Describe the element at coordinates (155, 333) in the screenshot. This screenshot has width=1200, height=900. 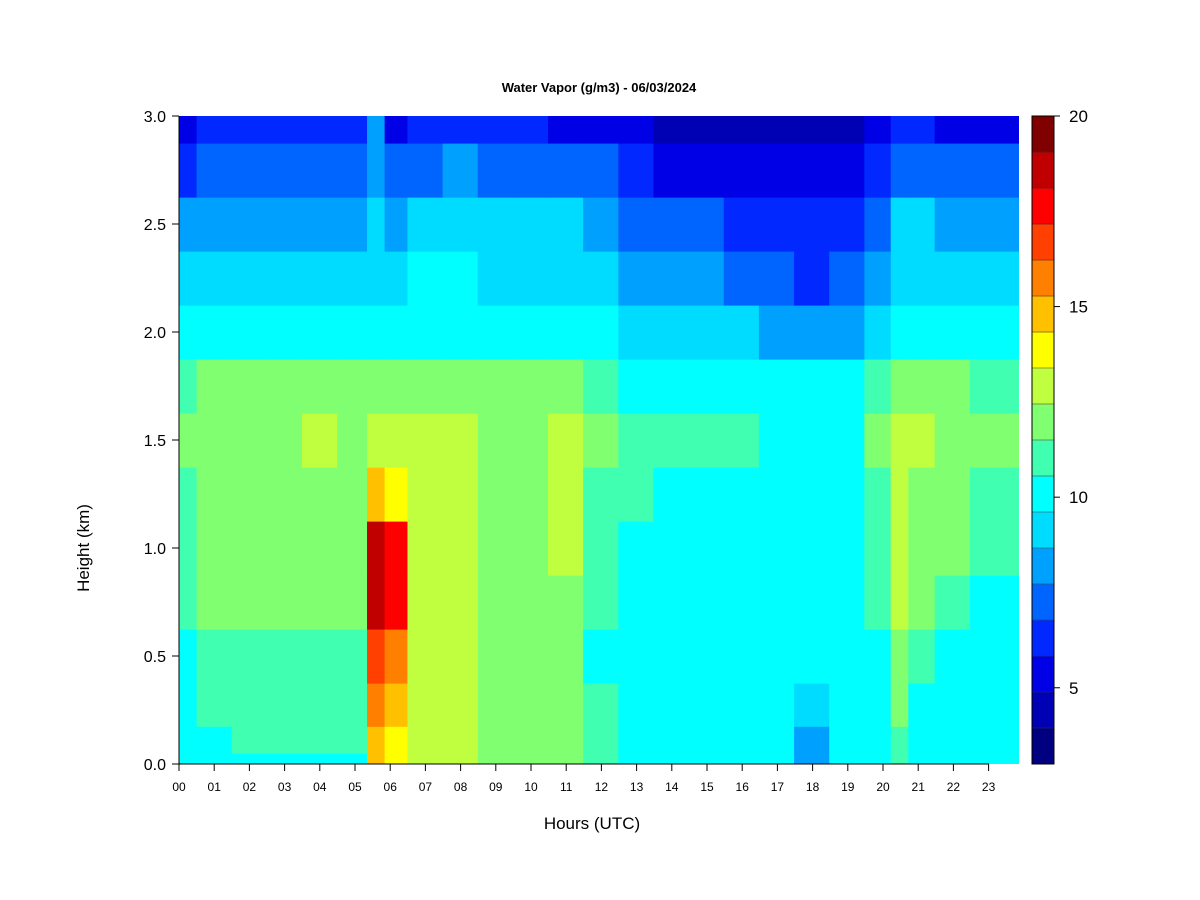
I see `y-tick-label: 2.0` at that location.